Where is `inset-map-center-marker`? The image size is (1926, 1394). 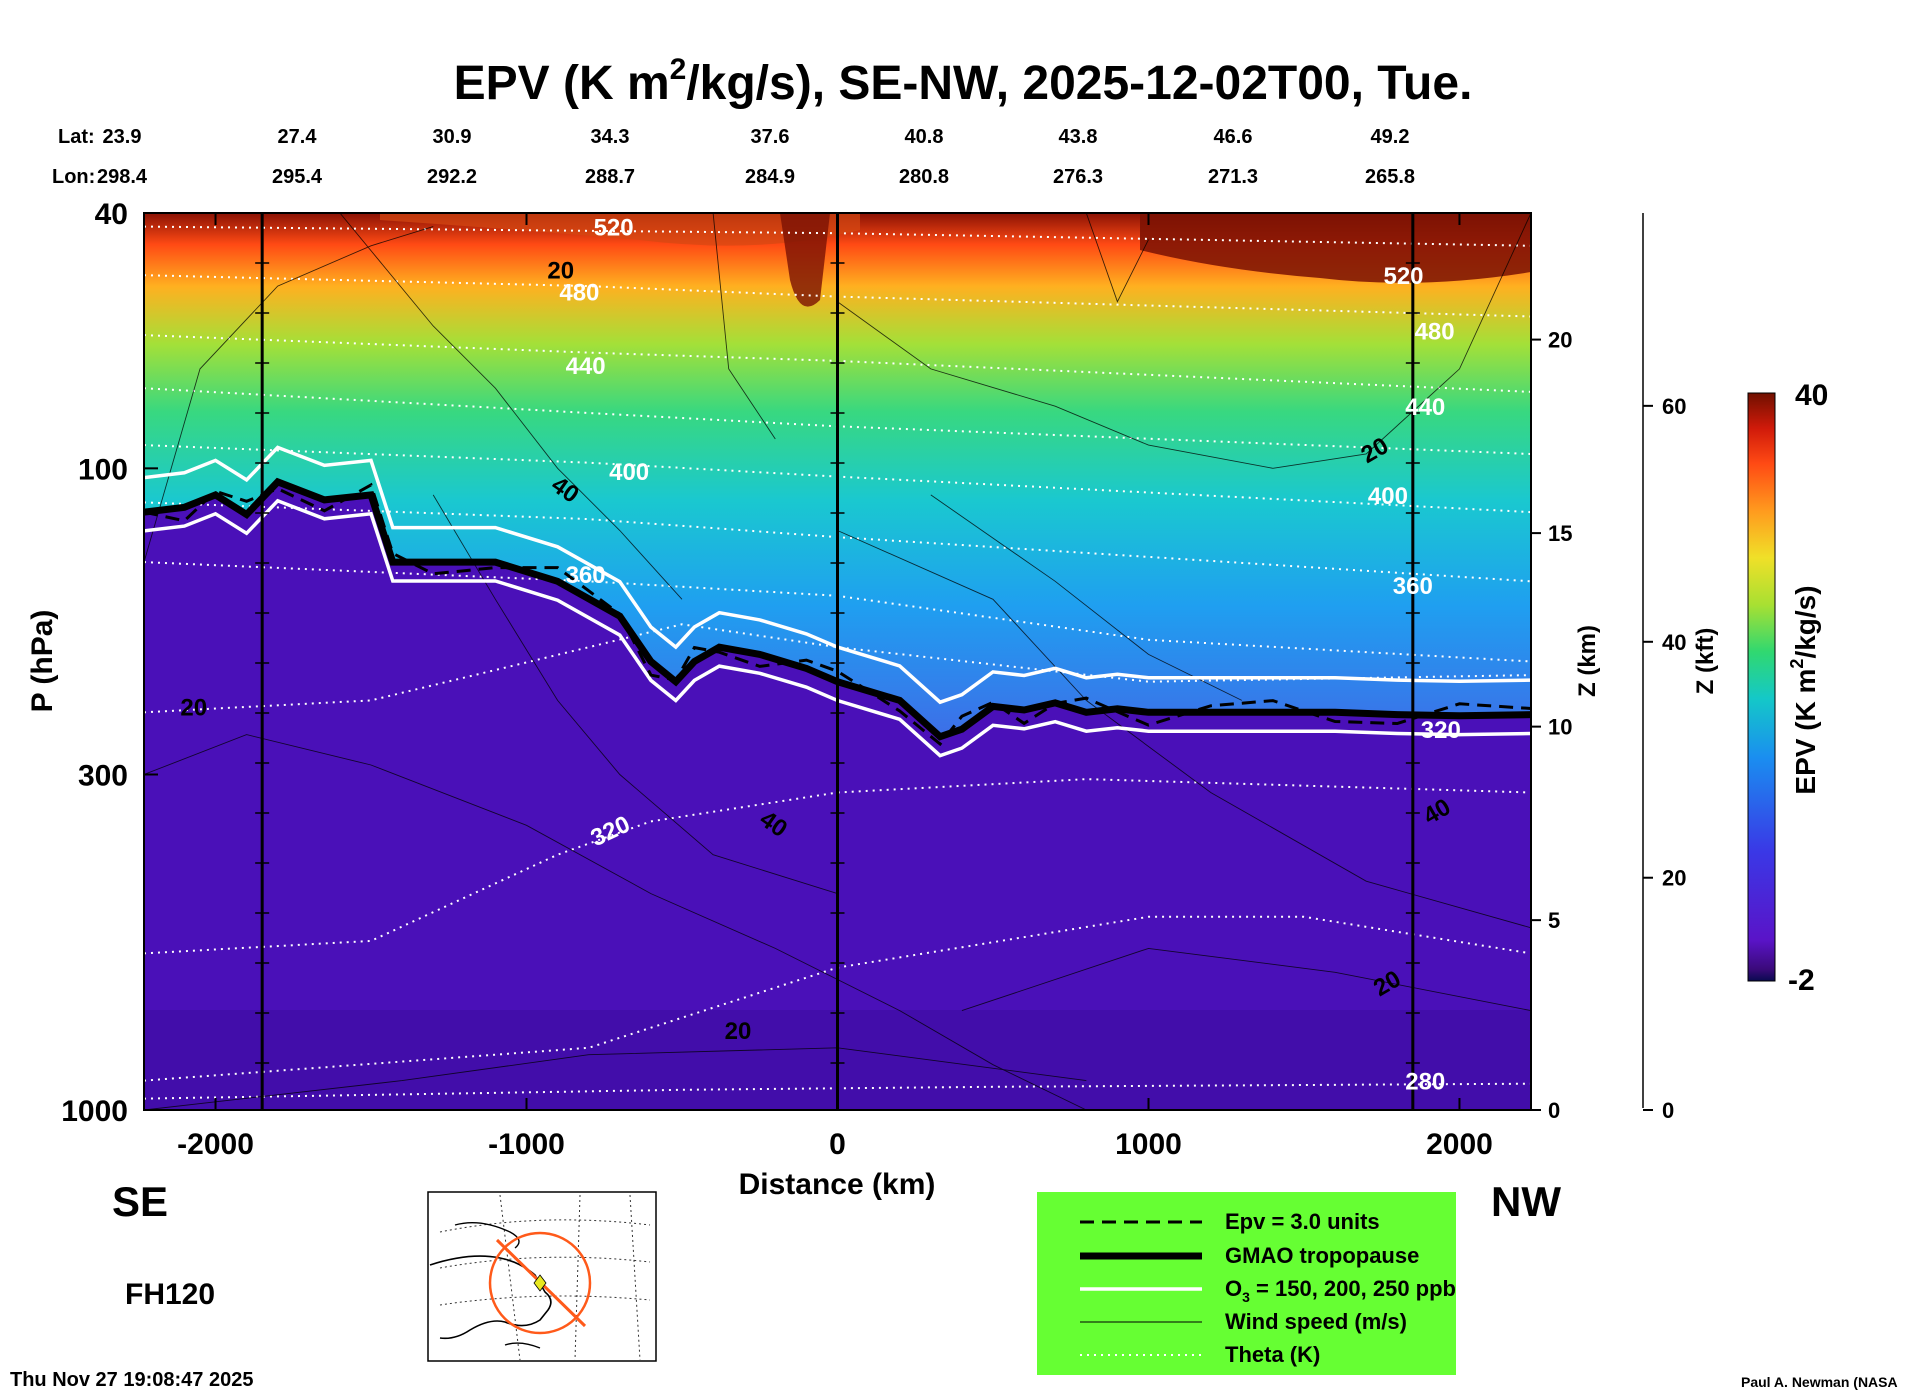
inset-map-center-marker is located at coordinates (540, 1283).